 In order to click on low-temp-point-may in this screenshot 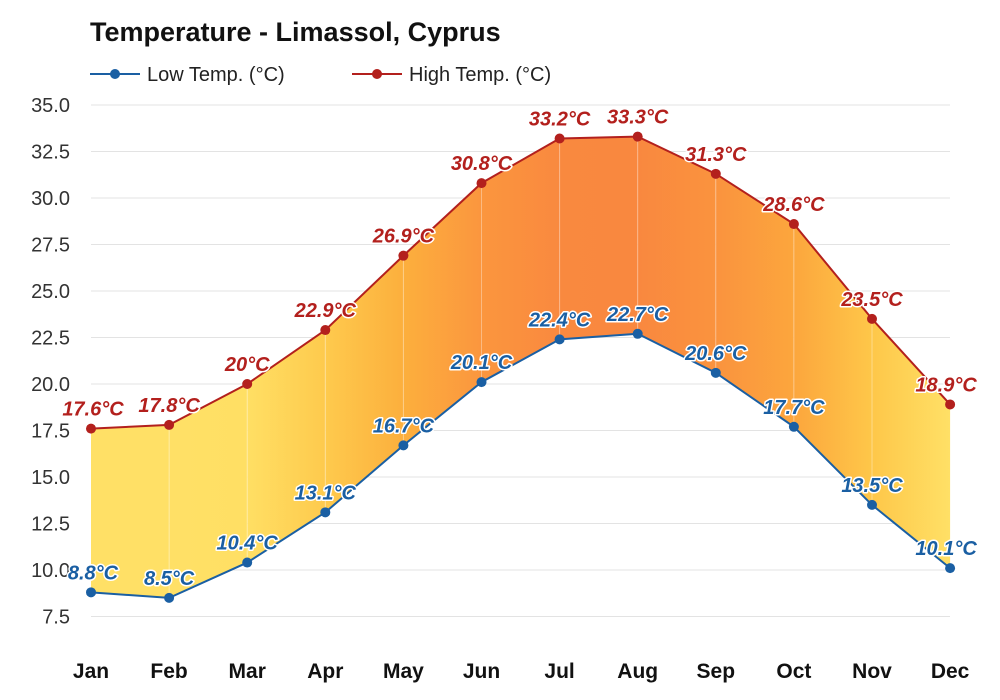, I will do `click(403, 445)`.